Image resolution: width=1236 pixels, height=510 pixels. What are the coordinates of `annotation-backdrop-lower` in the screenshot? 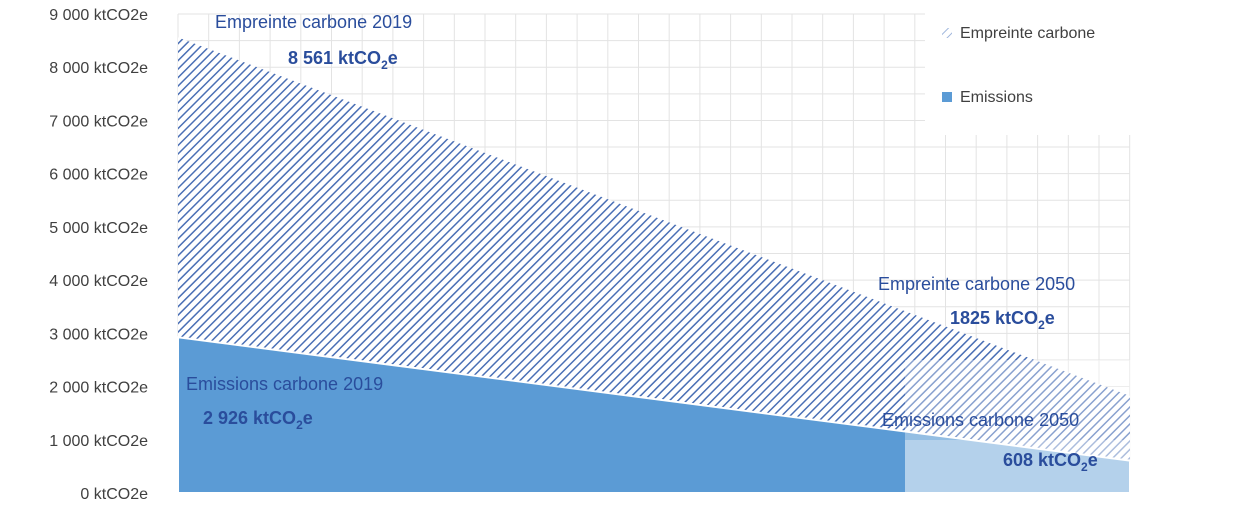 It's located at (1017, 466).